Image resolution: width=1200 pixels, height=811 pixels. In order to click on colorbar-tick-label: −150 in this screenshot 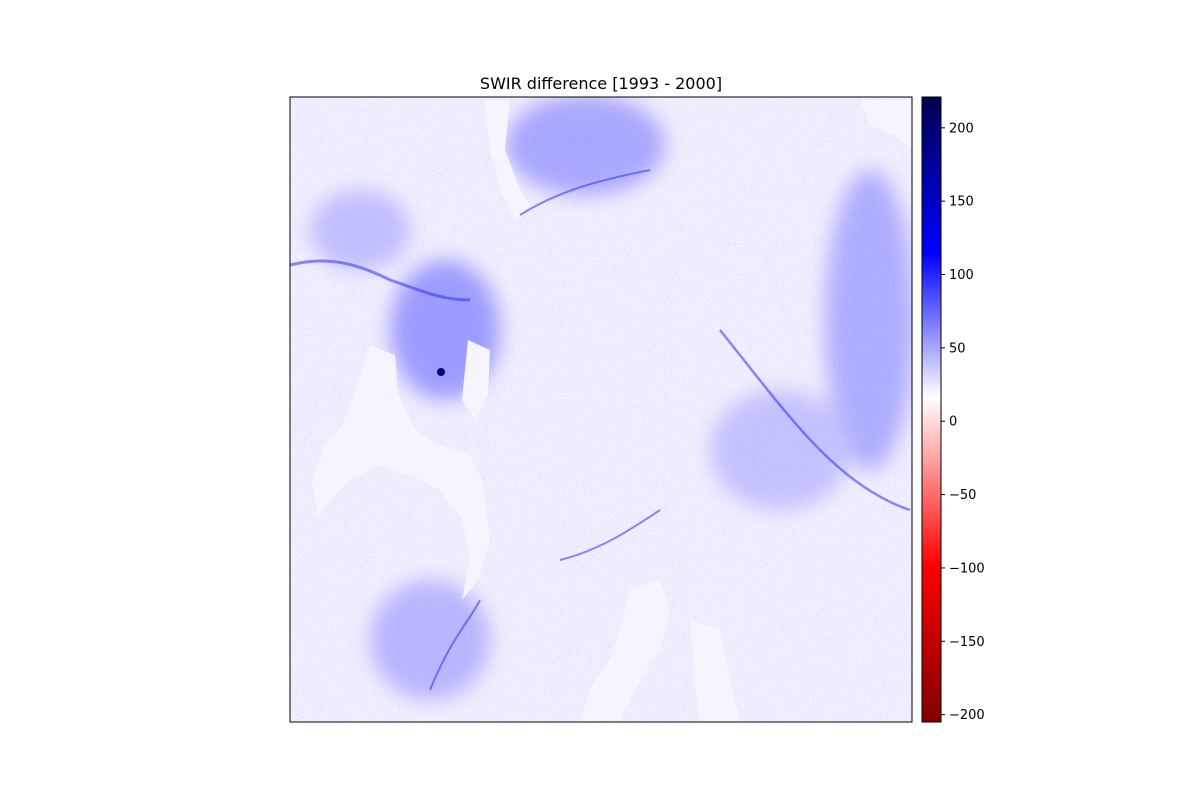, I will do `click(967, 642)`.